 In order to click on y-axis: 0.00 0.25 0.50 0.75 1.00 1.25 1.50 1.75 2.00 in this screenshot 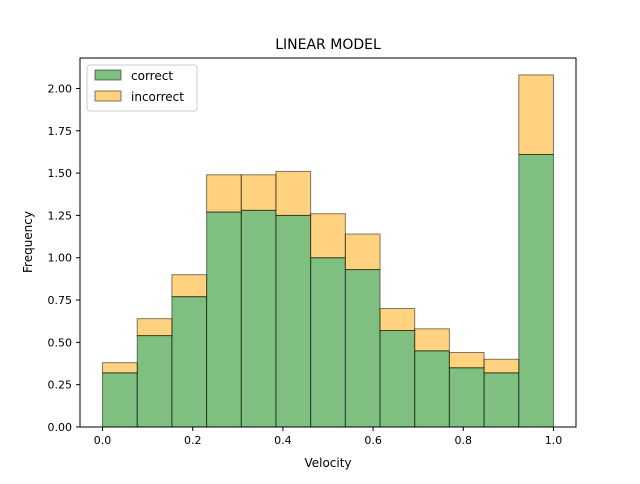, I will do `click(64, 258)`.